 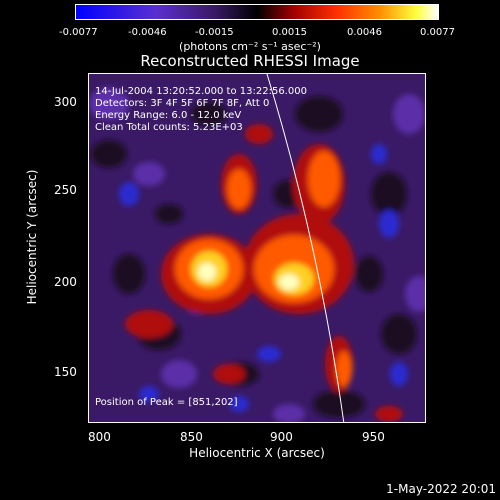 I want to click on x-tick-label: 850, so click(x=191, y=437).